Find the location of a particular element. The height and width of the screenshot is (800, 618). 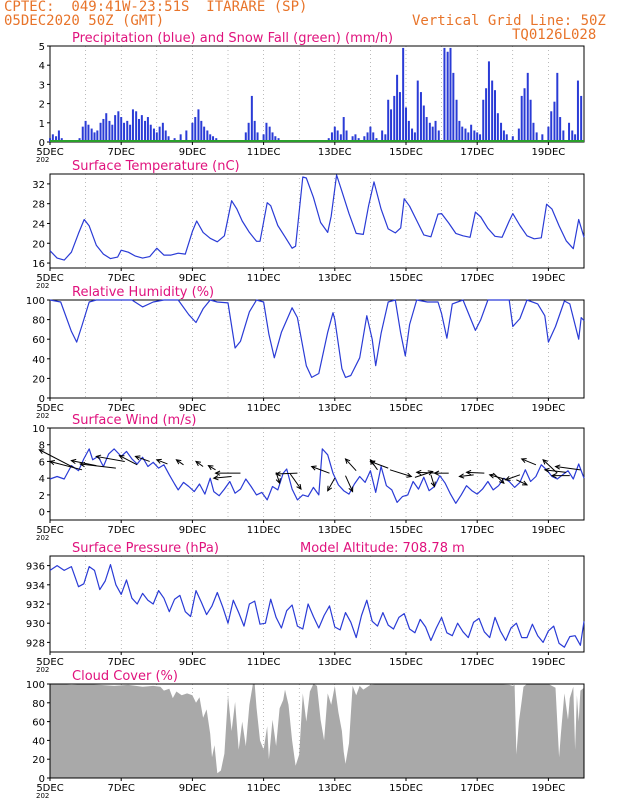

header-model-id: TQ0126L028 is located at coordinates (554, 35).